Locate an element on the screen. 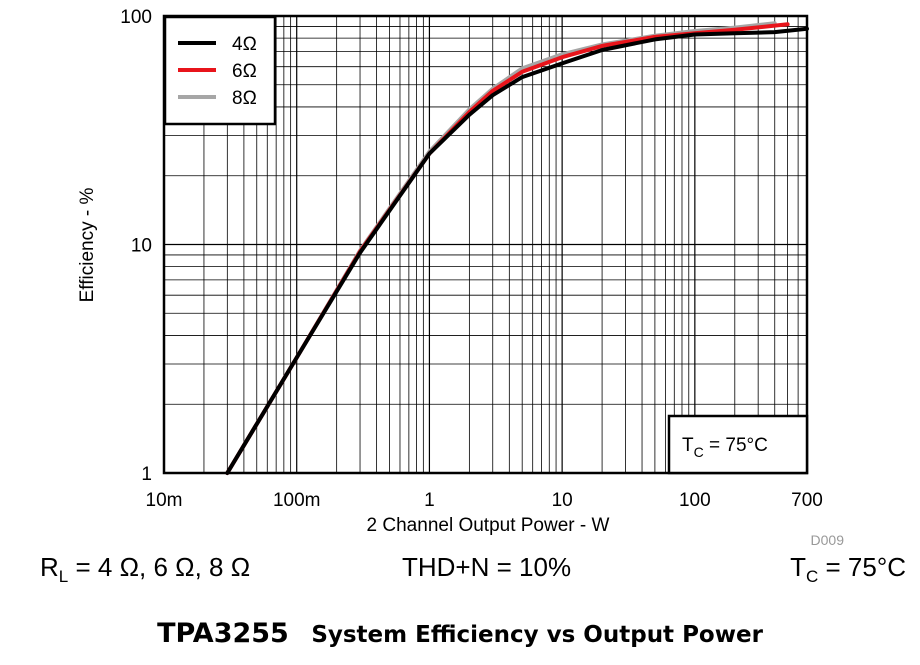 The image size is (920, 665). temperature-annotation: TC = 75°C is located at coordinates (738, 444).